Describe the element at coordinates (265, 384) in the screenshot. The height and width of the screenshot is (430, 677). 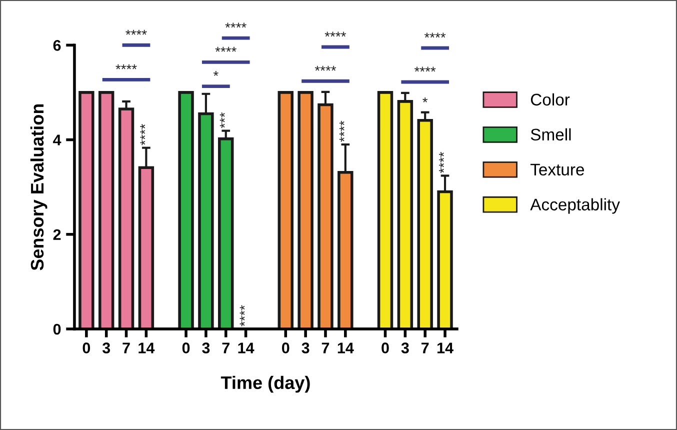
I see `x-axis-title: Time (day)` at that location.